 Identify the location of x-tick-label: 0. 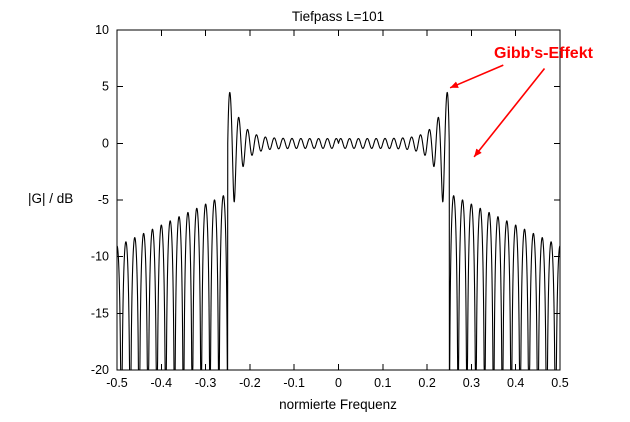
(338, 383).